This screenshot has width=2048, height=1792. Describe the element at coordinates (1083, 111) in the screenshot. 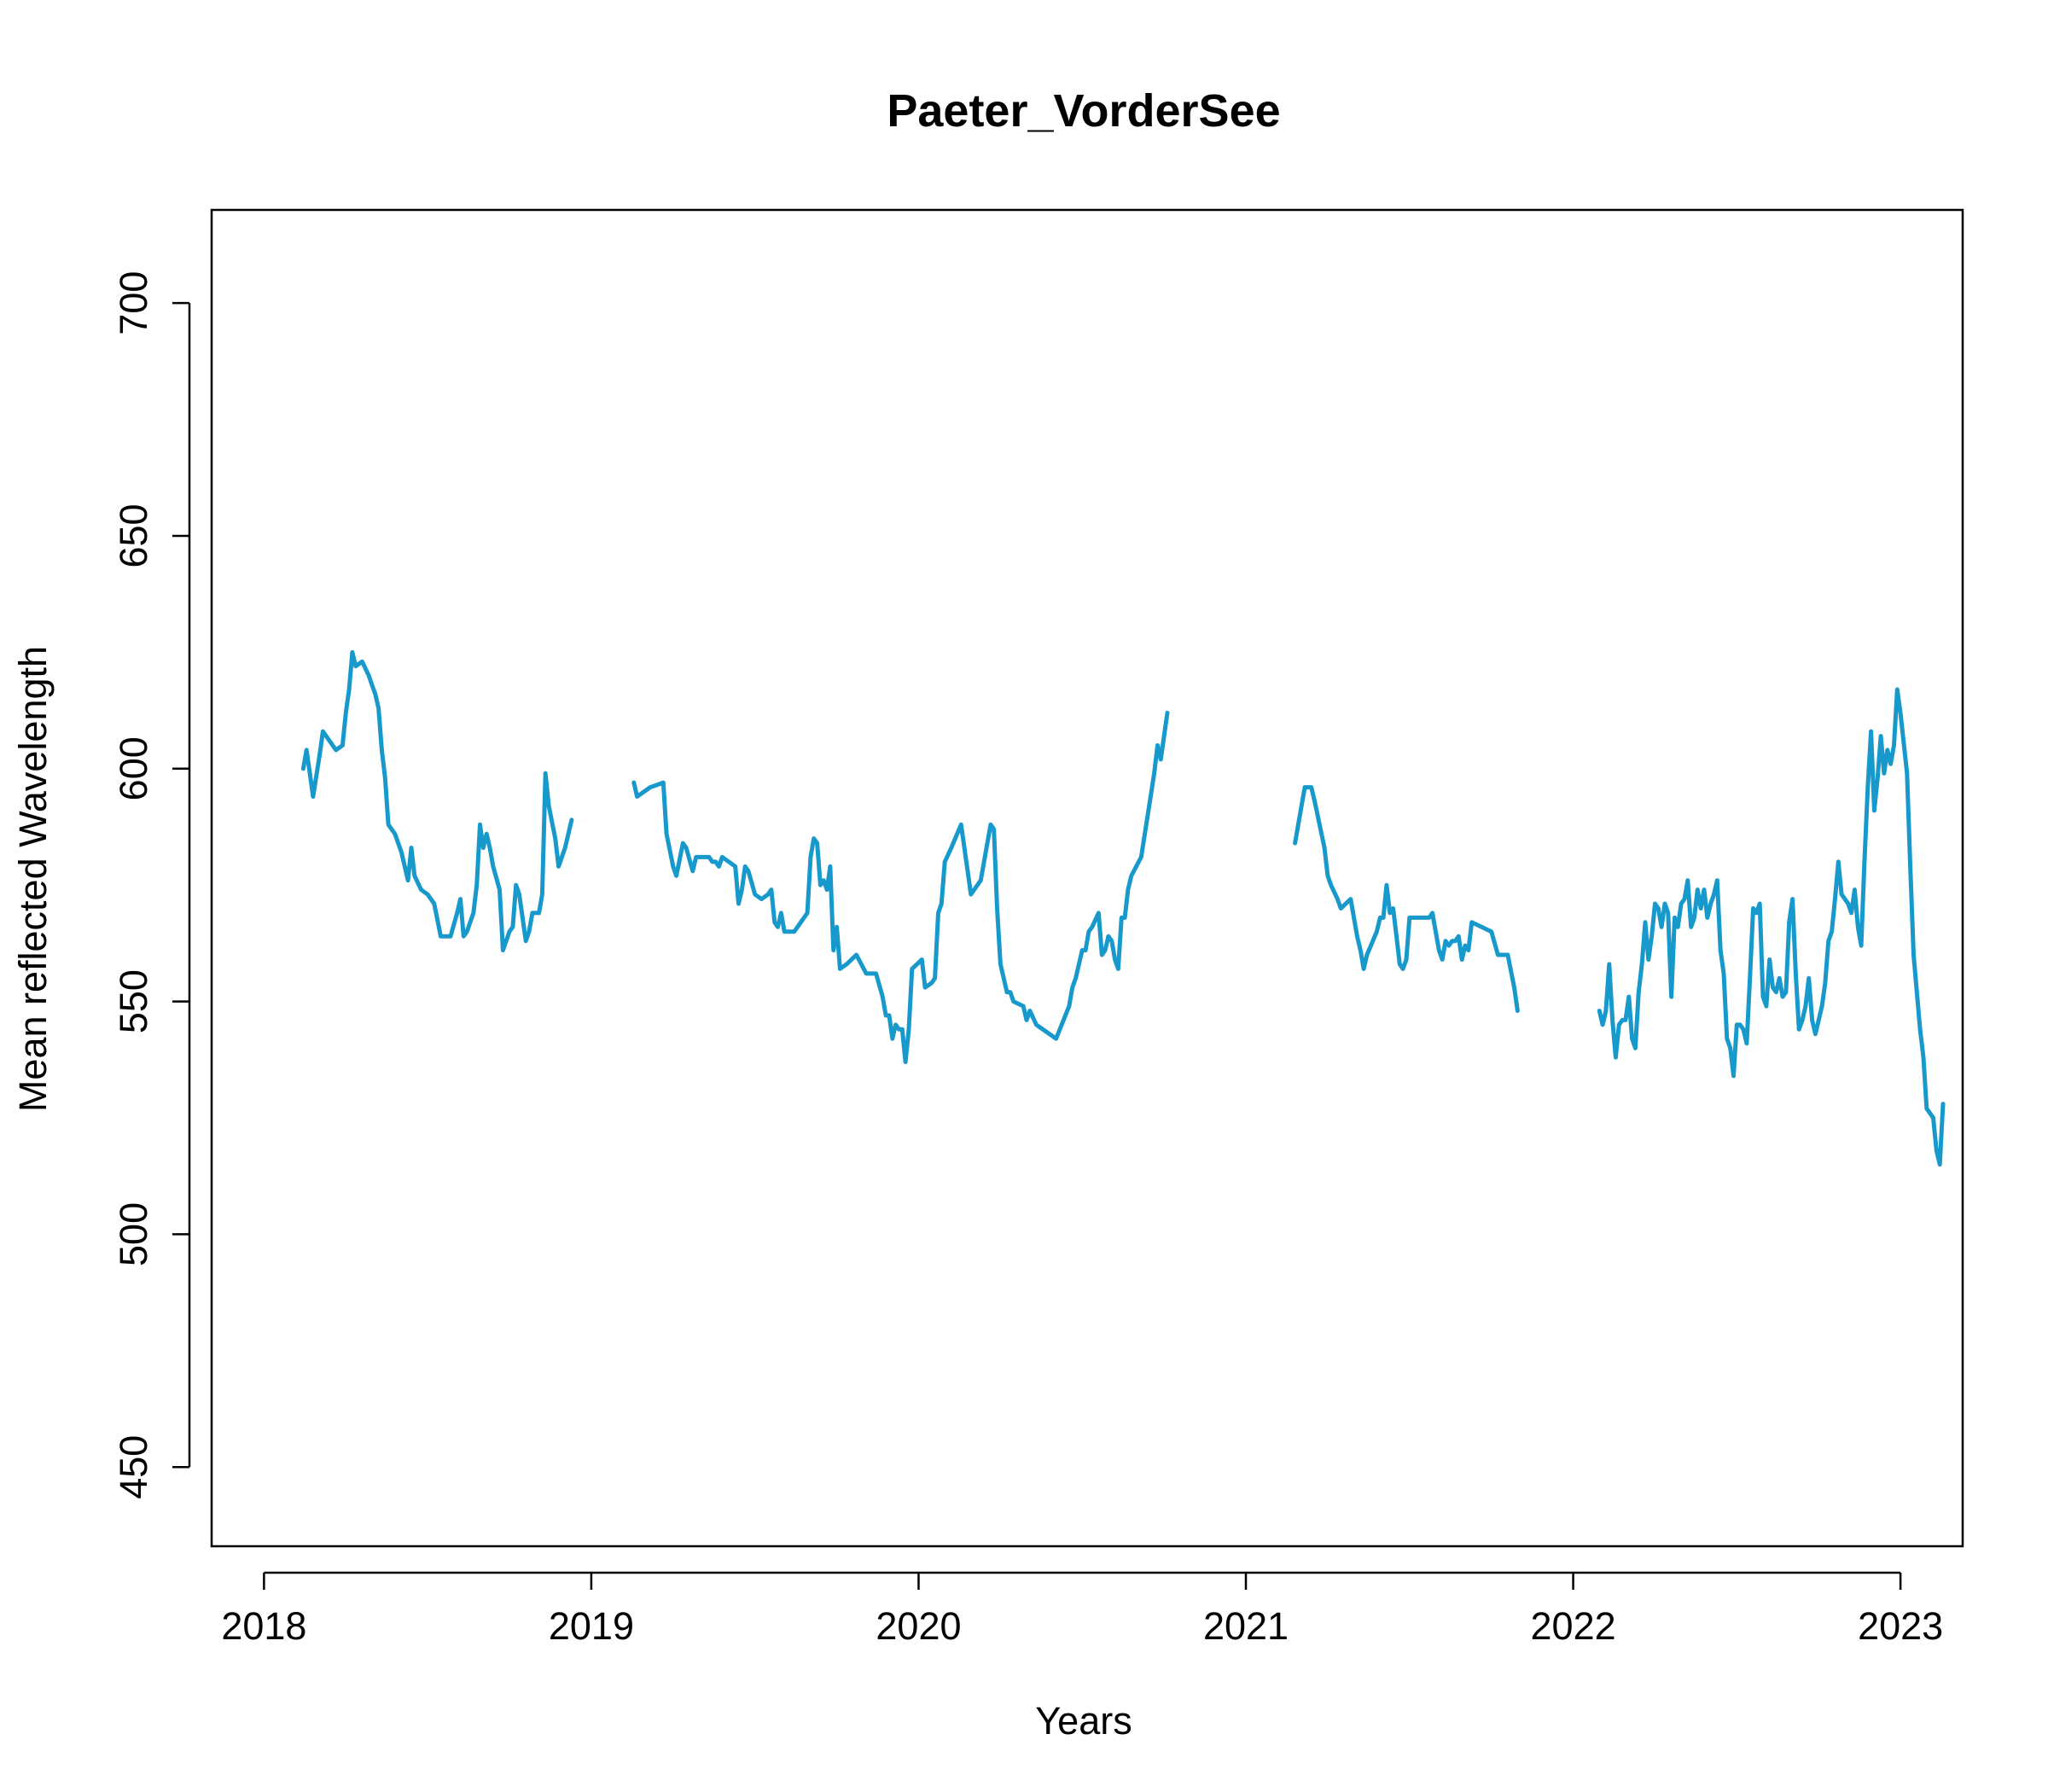

I see `chart-title: Paeter_VorderSee` at that location.